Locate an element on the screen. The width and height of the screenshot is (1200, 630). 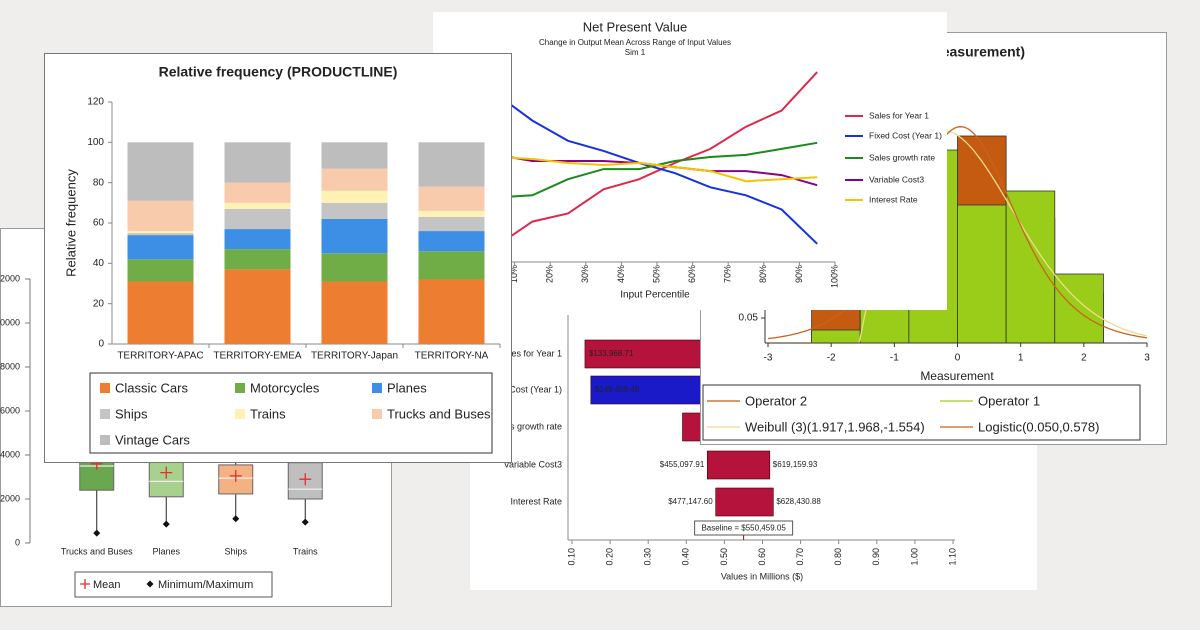
x-tick-label: TERRITORY-NA is located at coordinates (452, 356).